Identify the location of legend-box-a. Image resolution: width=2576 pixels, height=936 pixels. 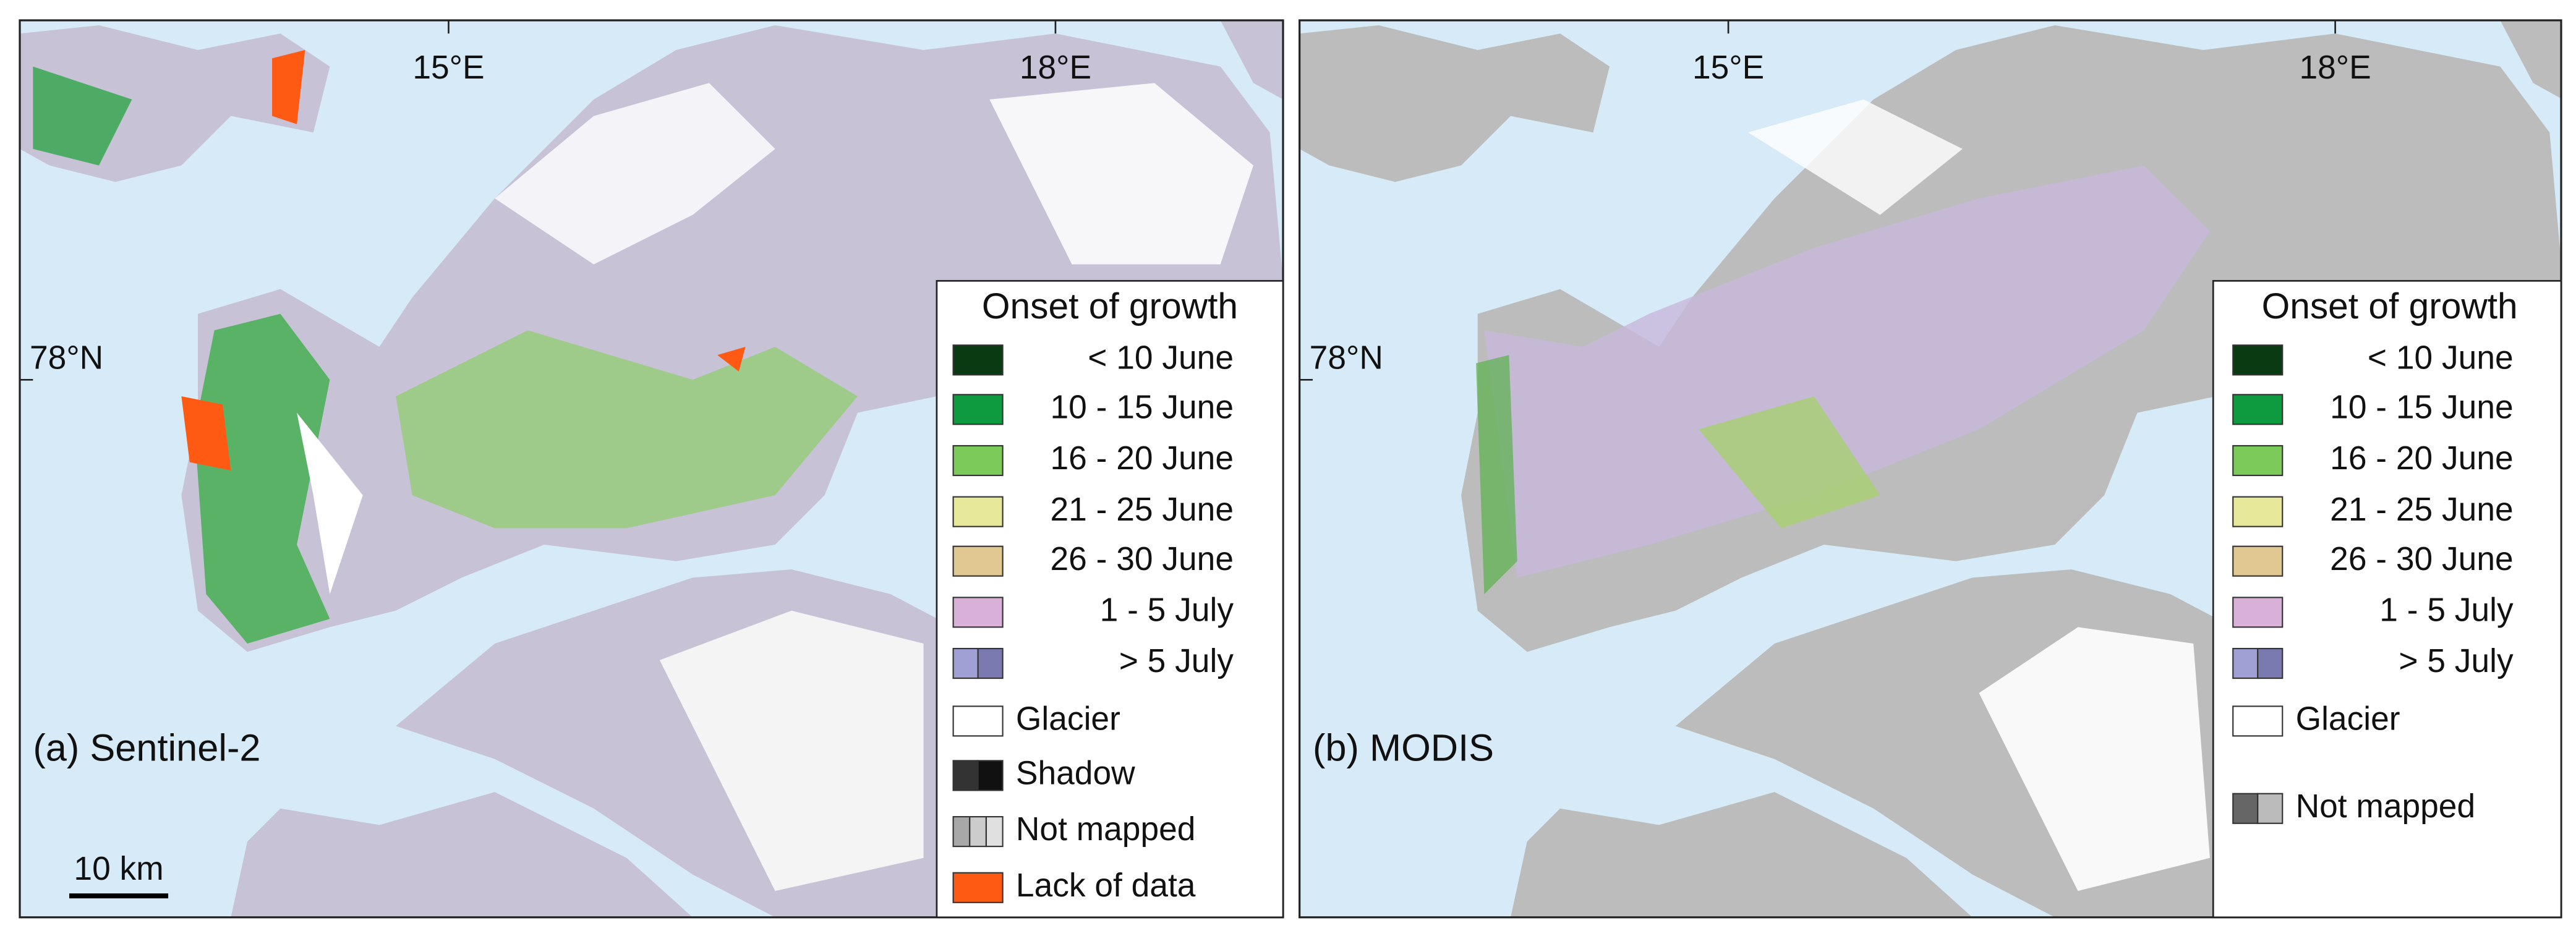
(1110, 599).